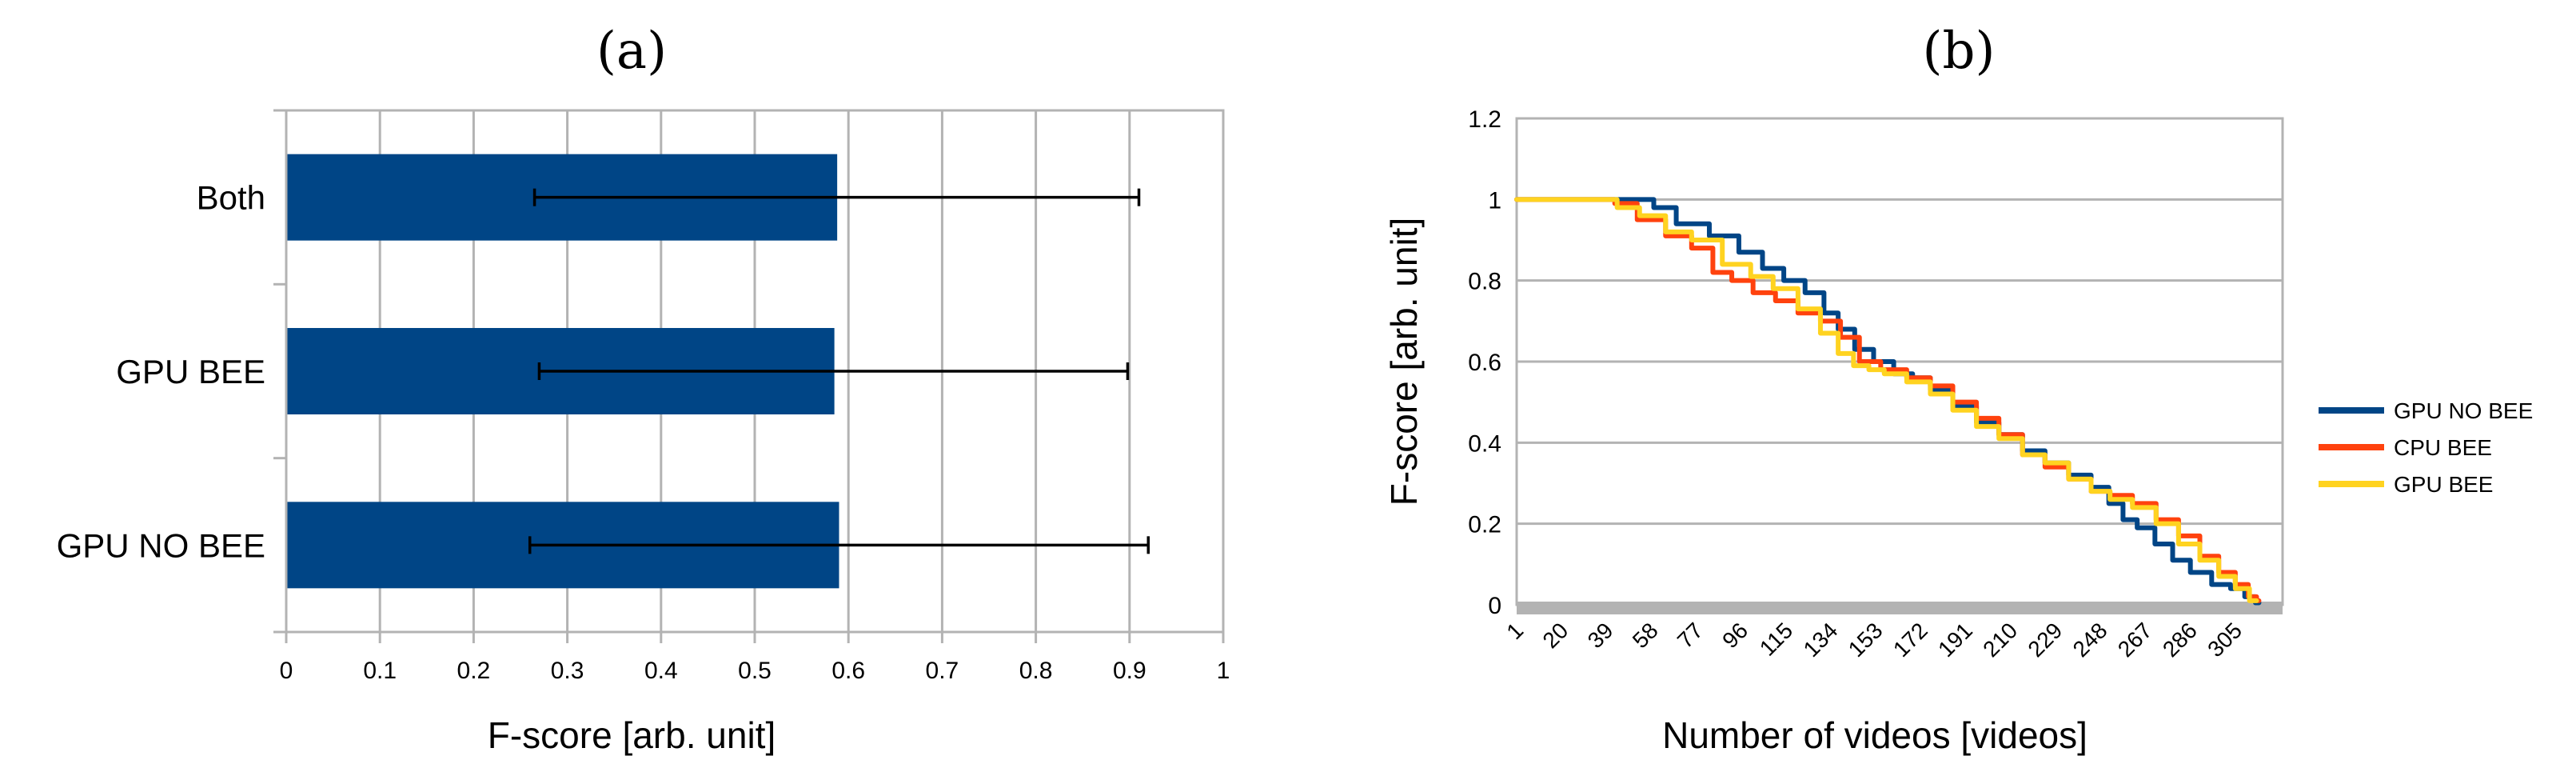  Describe the element at coordinates (661, 671) in the screenshot. I see `x-tick-label: 0.4` at that location.